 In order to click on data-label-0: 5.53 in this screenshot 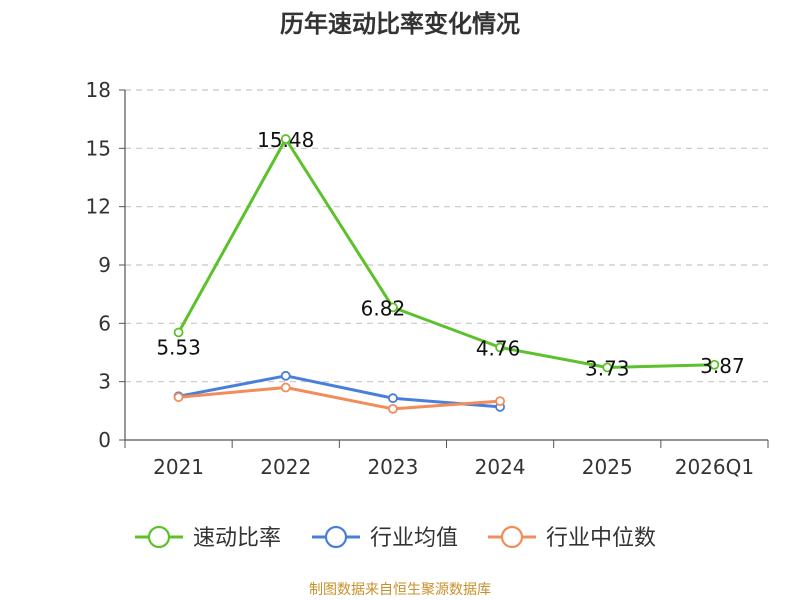, I will do `click(178, 347)`.